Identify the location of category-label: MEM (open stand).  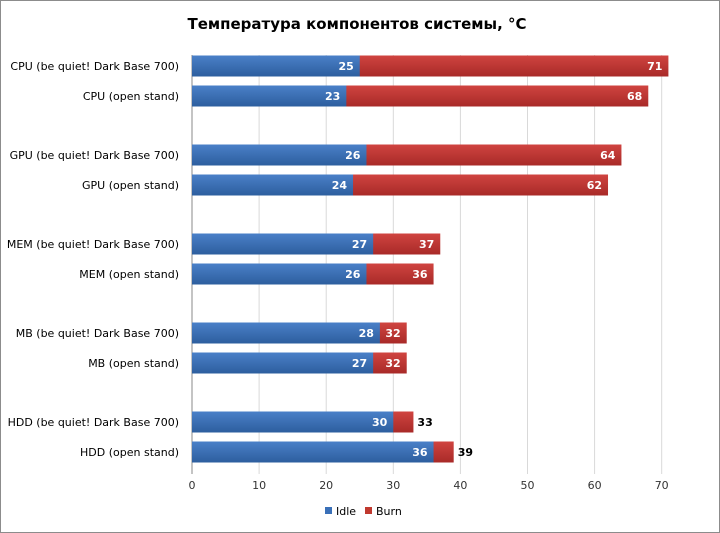
(129, 274).